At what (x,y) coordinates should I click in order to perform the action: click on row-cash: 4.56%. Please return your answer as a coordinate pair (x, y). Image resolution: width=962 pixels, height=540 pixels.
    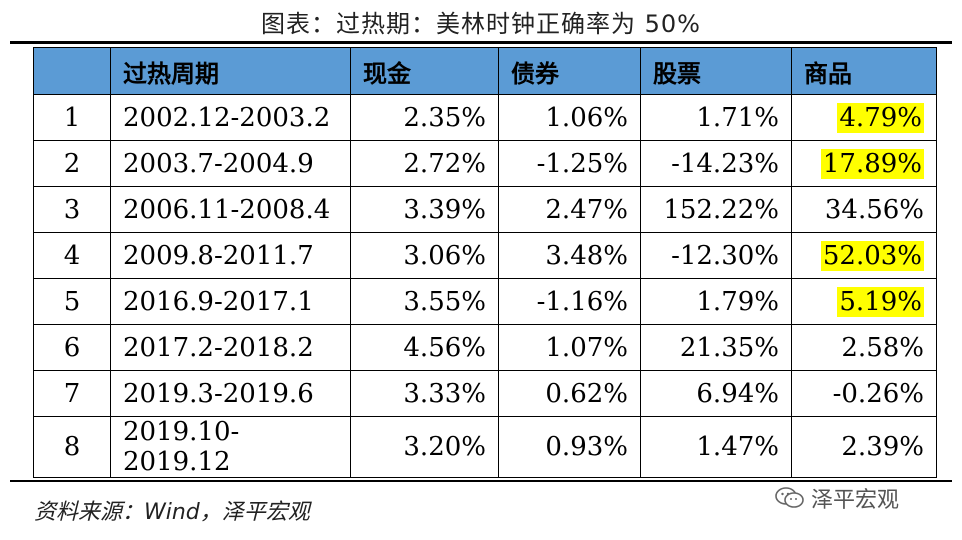
    Looking at the image, I should click on (424, 347).